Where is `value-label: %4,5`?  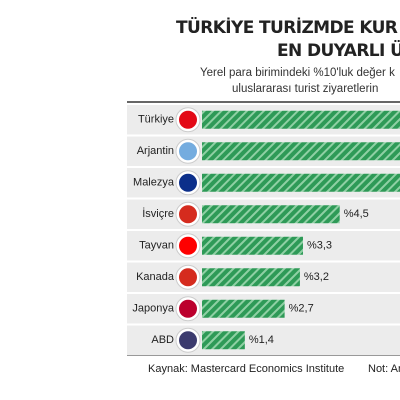
value-label: %4,5 is located at coordinates (356, 214).